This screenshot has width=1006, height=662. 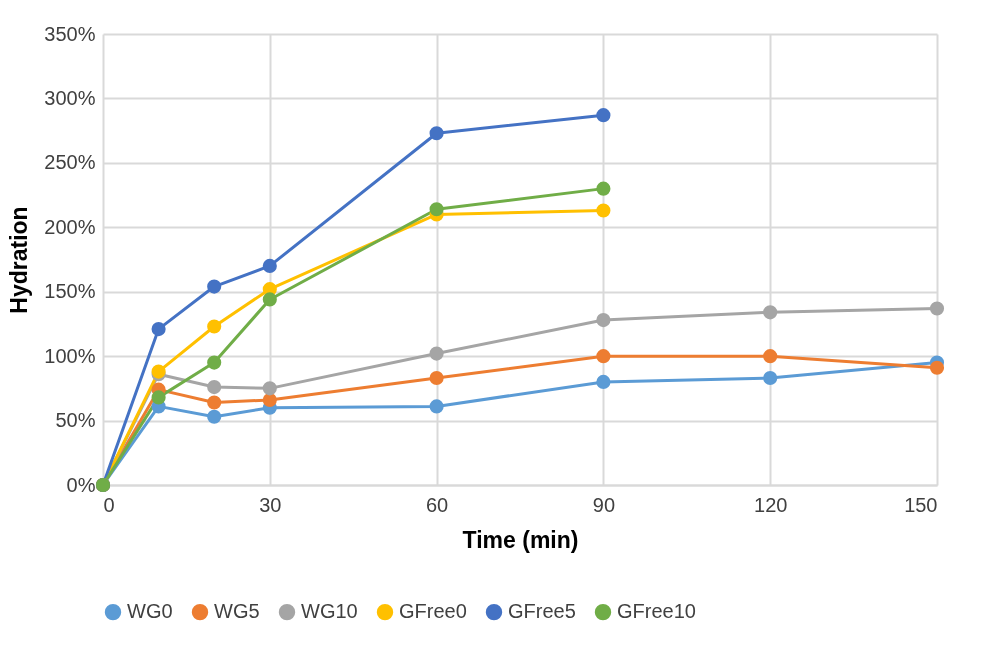 I want to click on y-tick-label: 350%, so click(x=70, y=33).